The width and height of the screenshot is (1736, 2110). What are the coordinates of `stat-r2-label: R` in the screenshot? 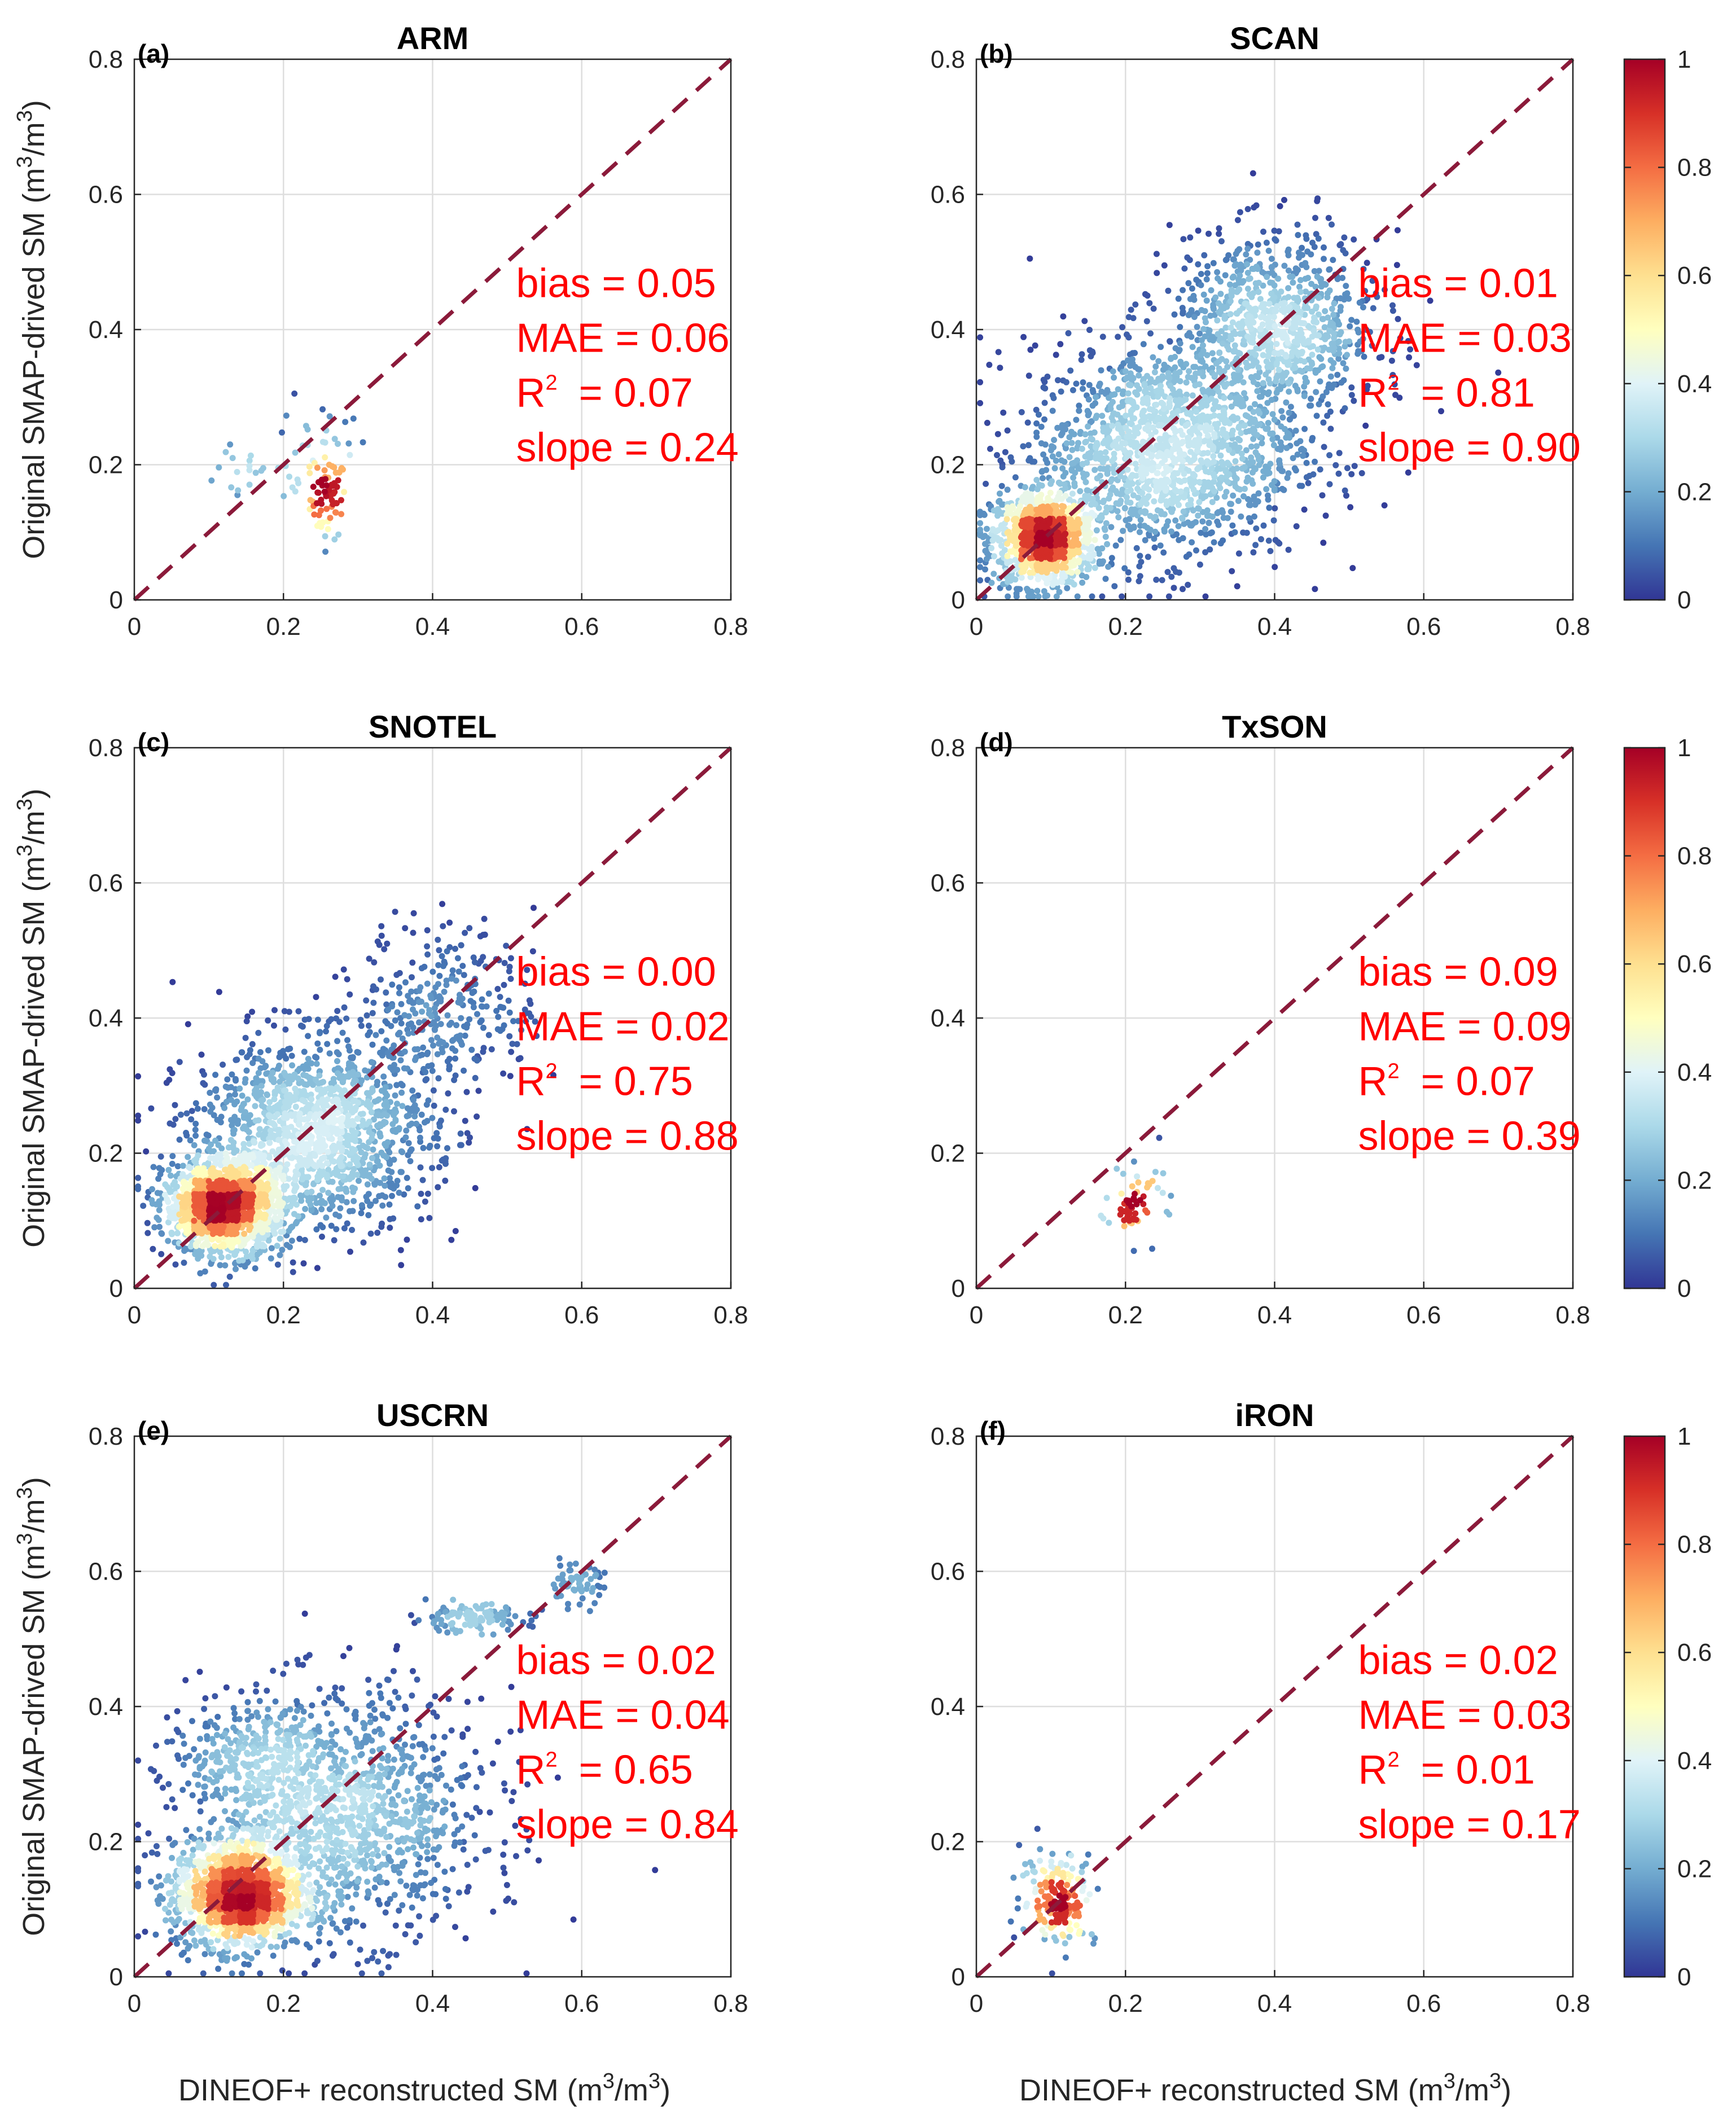 It's located at (530, 394).